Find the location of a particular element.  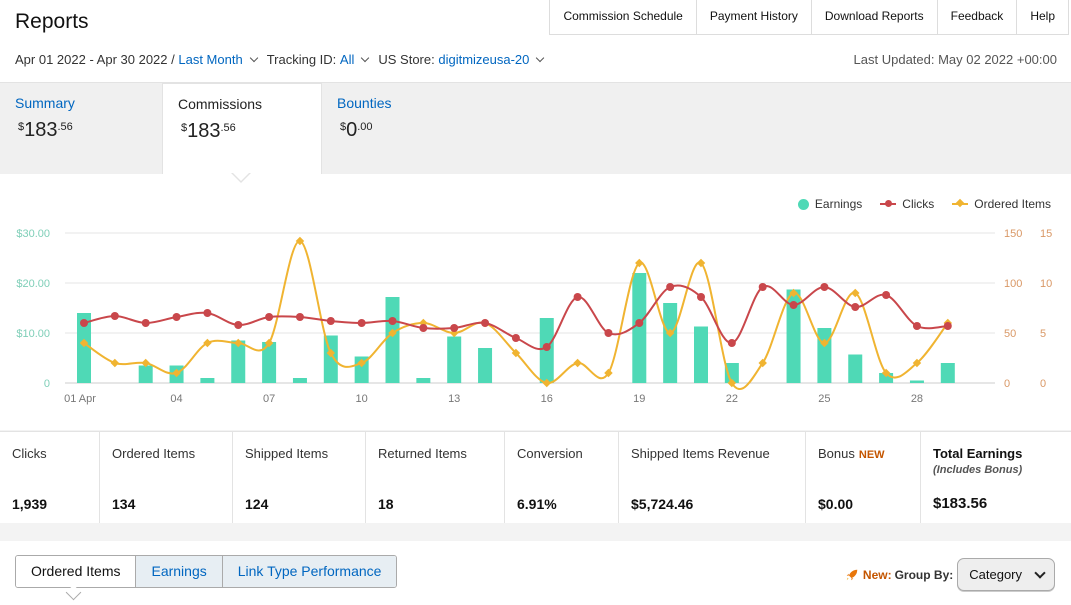

legend-label: Clicks is located at coordinates (918, 204).